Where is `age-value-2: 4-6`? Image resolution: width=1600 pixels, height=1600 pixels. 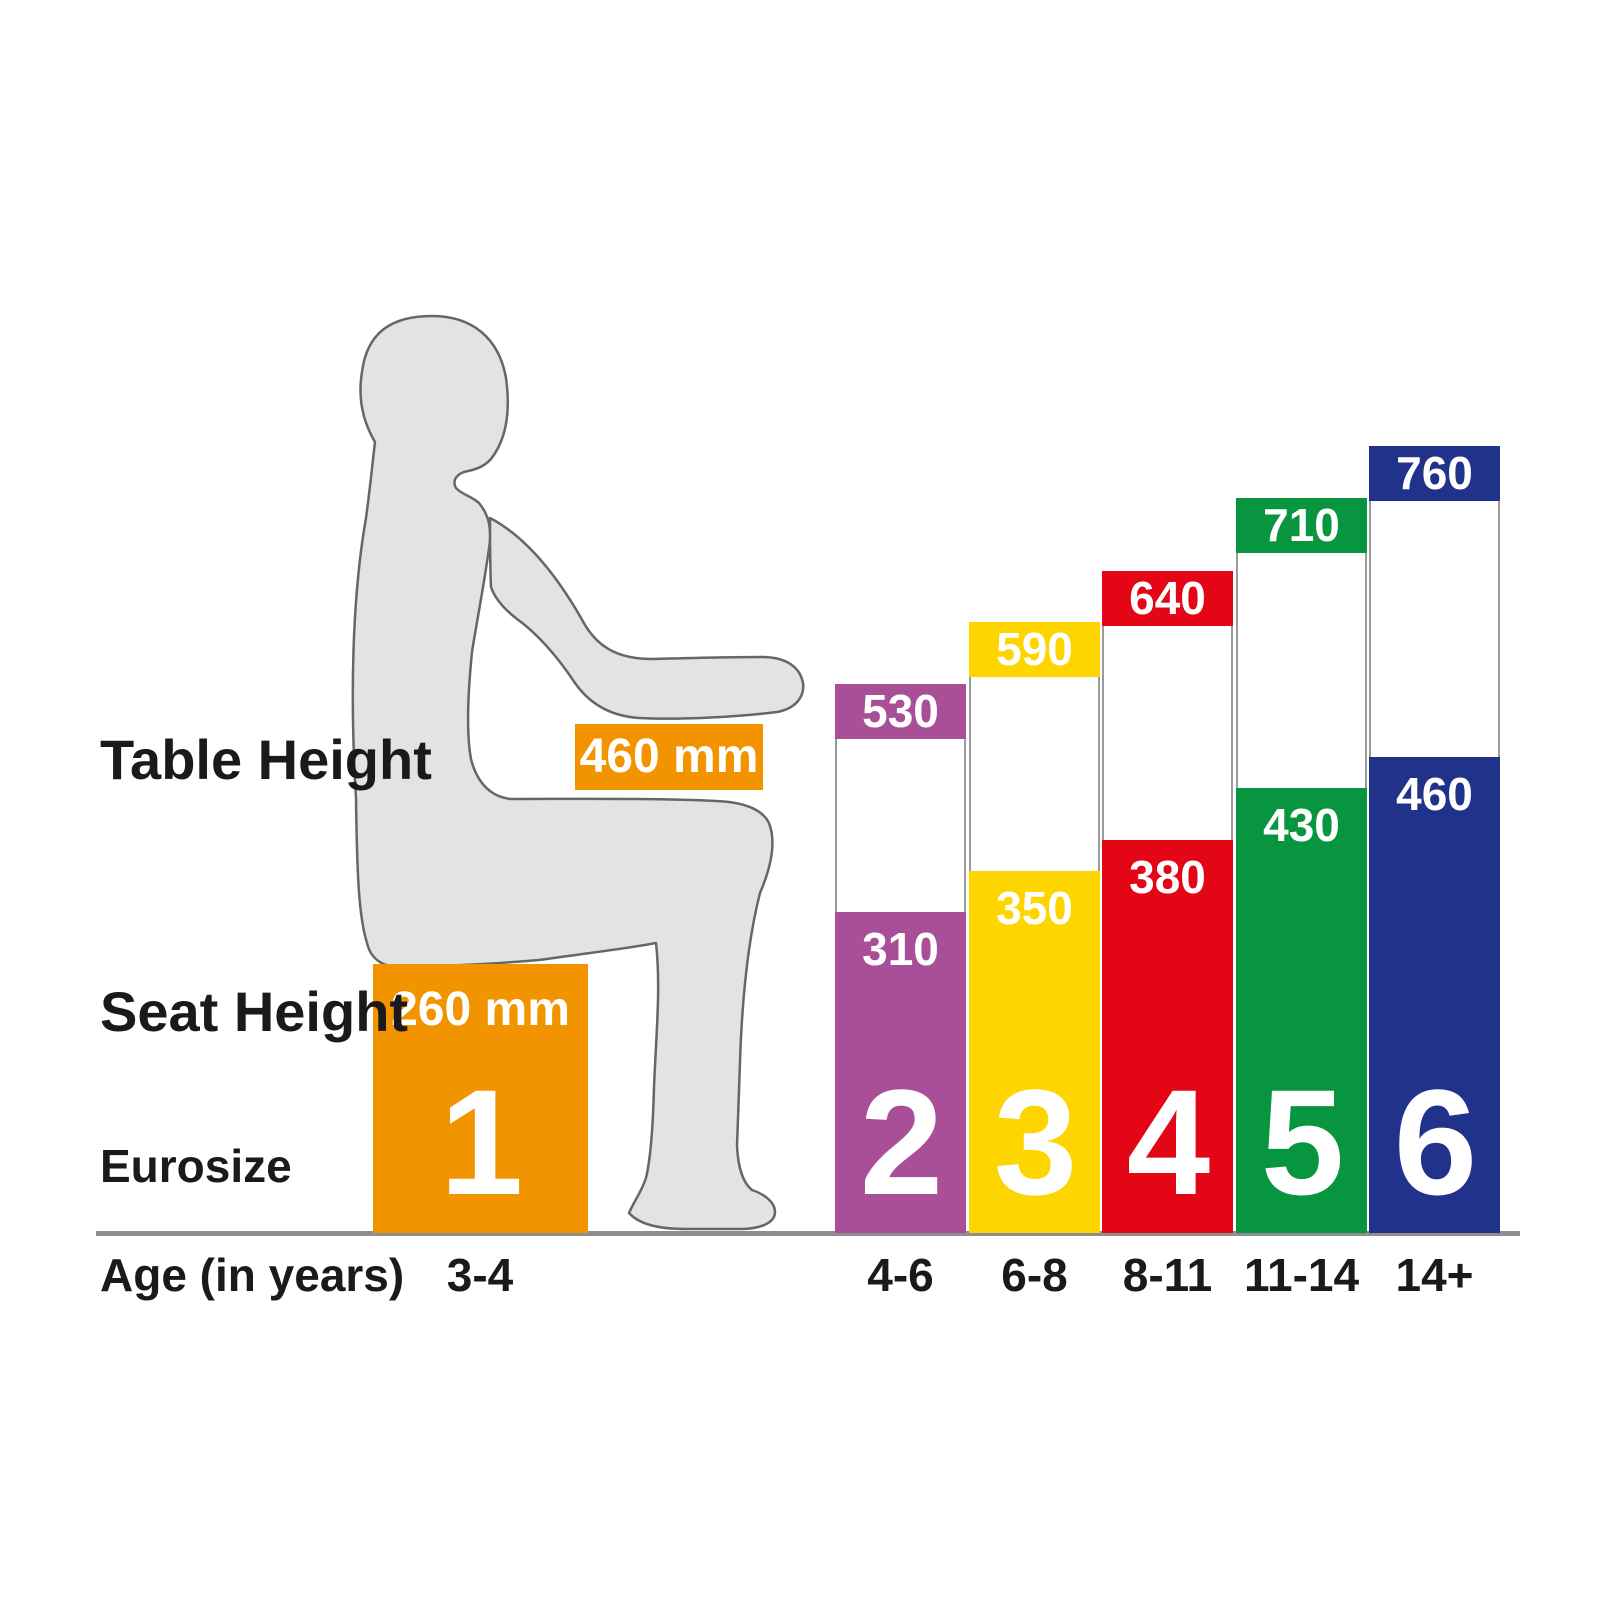 age-value-2: 4-6 is located at coordinates (900, 1275).